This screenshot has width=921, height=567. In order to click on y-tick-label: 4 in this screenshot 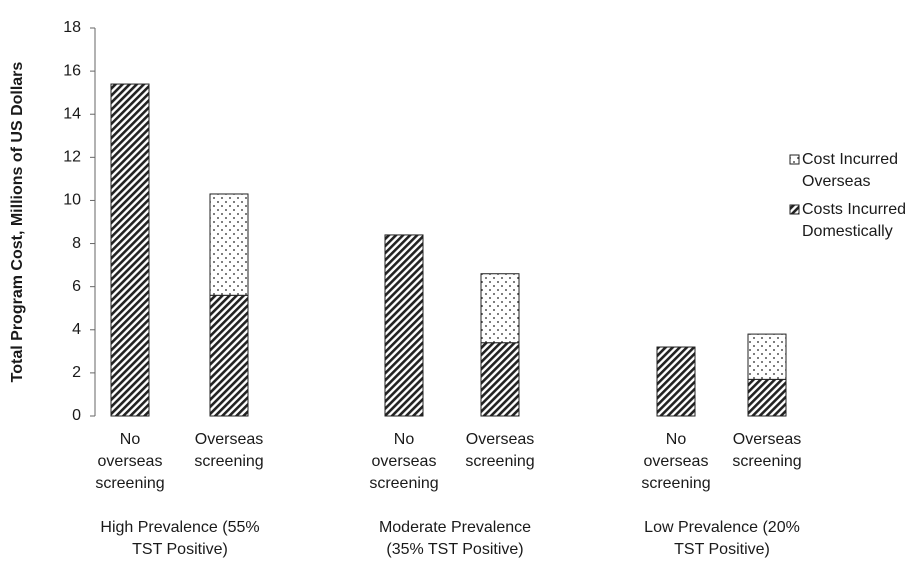, I will do `click(76, 329)`.